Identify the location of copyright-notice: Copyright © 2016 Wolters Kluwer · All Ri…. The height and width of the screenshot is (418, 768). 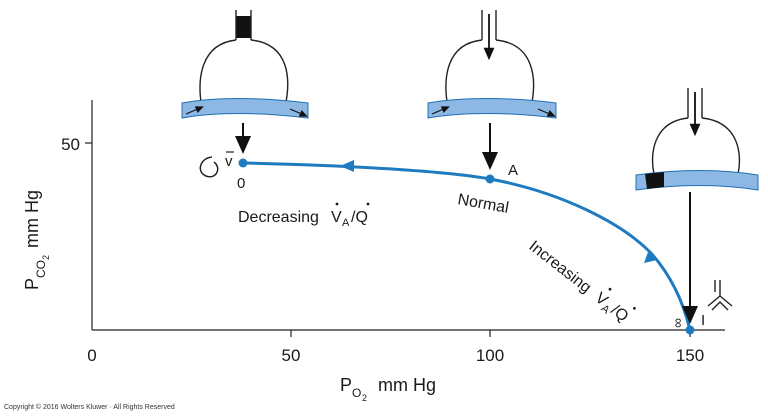
(89, 407).